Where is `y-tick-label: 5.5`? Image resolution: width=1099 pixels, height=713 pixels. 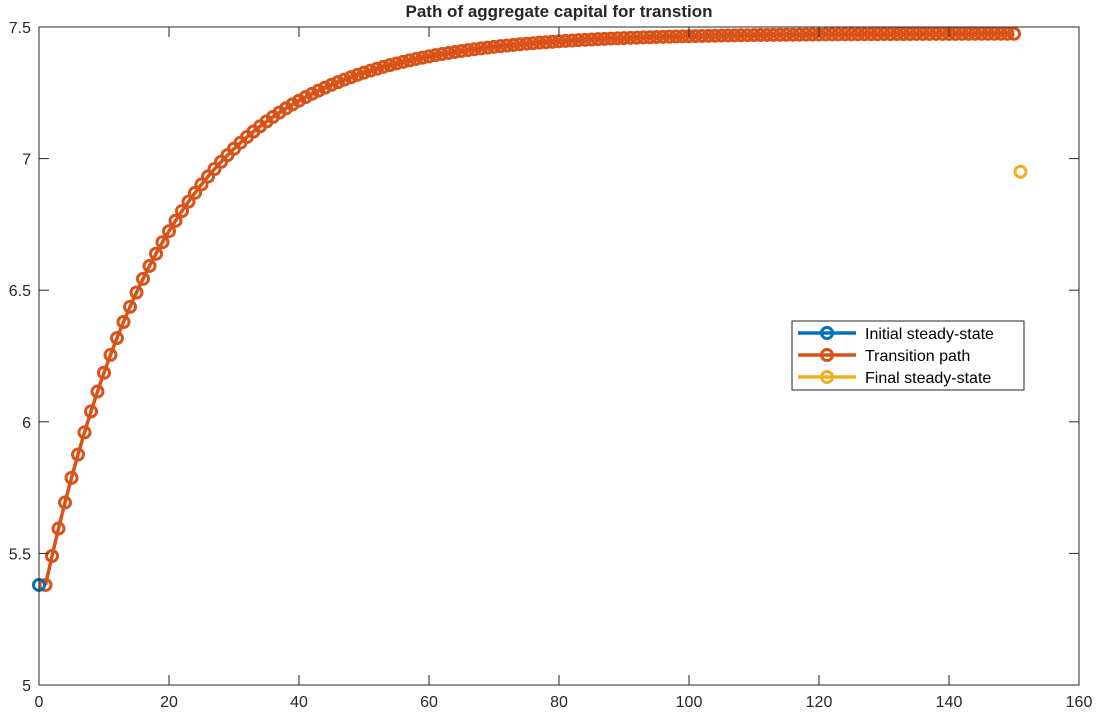 y-tick-label: 5.5 is located at coordinates (20, 554).